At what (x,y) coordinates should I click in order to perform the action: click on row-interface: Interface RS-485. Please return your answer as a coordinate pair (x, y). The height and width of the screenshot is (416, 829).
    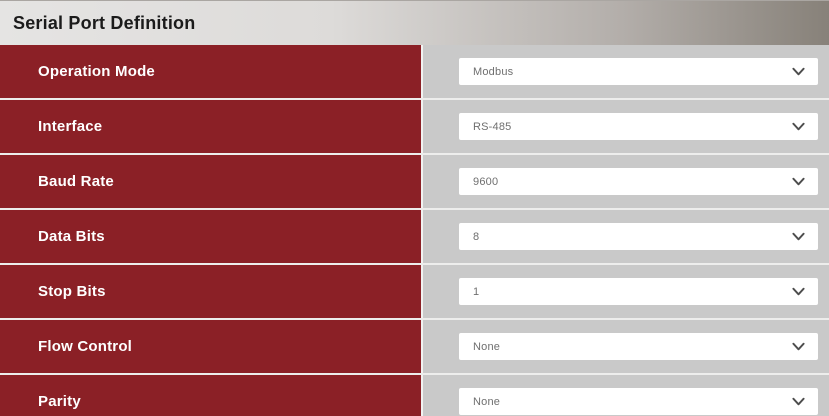
    Looking at the image, I should click on (414, 126).